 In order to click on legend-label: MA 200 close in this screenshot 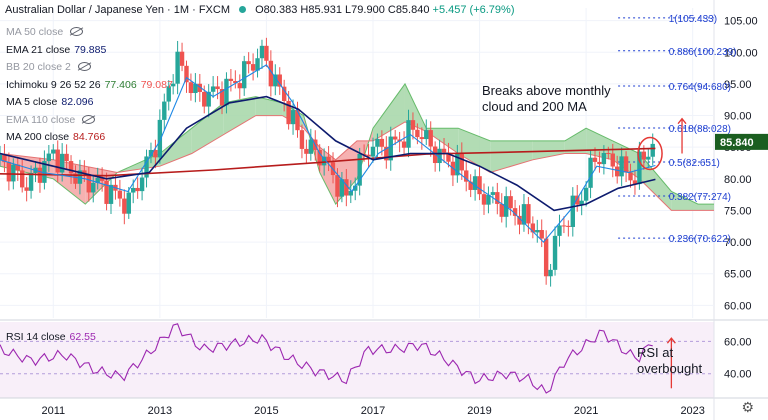, I will do `click(38, 137)`.